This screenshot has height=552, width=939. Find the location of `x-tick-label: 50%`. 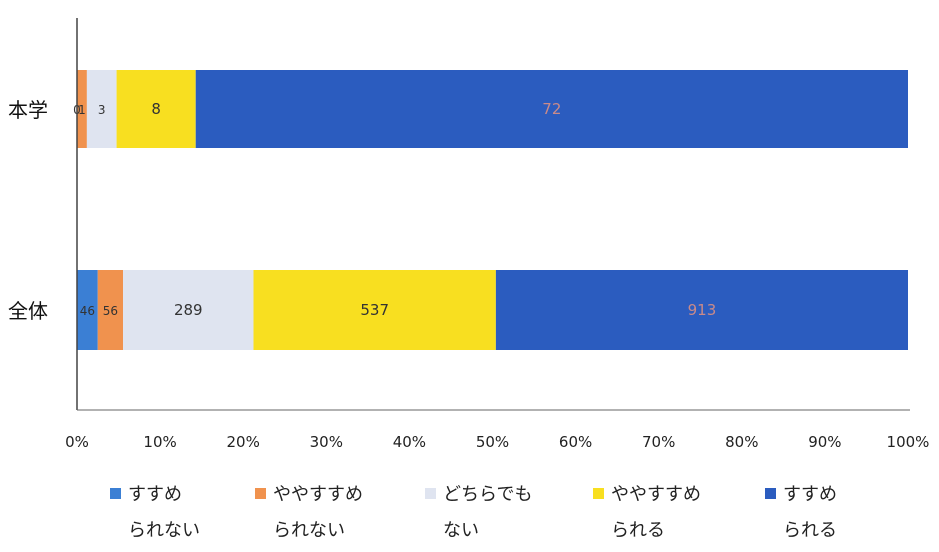

x-tick-label: 50% is located at coordinates (492, 442).